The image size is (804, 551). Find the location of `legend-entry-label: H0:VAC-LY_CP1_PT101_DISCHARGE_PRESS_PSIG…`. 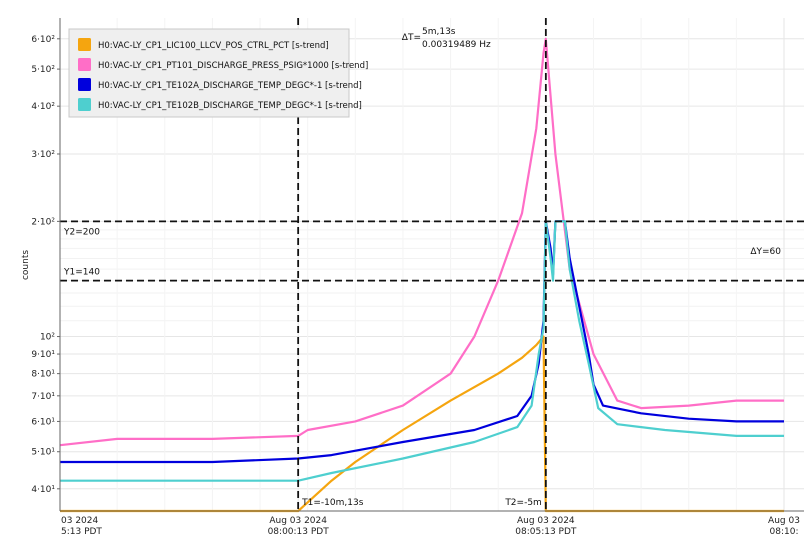

legend-entry-label: H0:VAC-LY_CP1_PT101_DISCHARGE_PRESS_PSIG… is located at coordinates (233, 66).